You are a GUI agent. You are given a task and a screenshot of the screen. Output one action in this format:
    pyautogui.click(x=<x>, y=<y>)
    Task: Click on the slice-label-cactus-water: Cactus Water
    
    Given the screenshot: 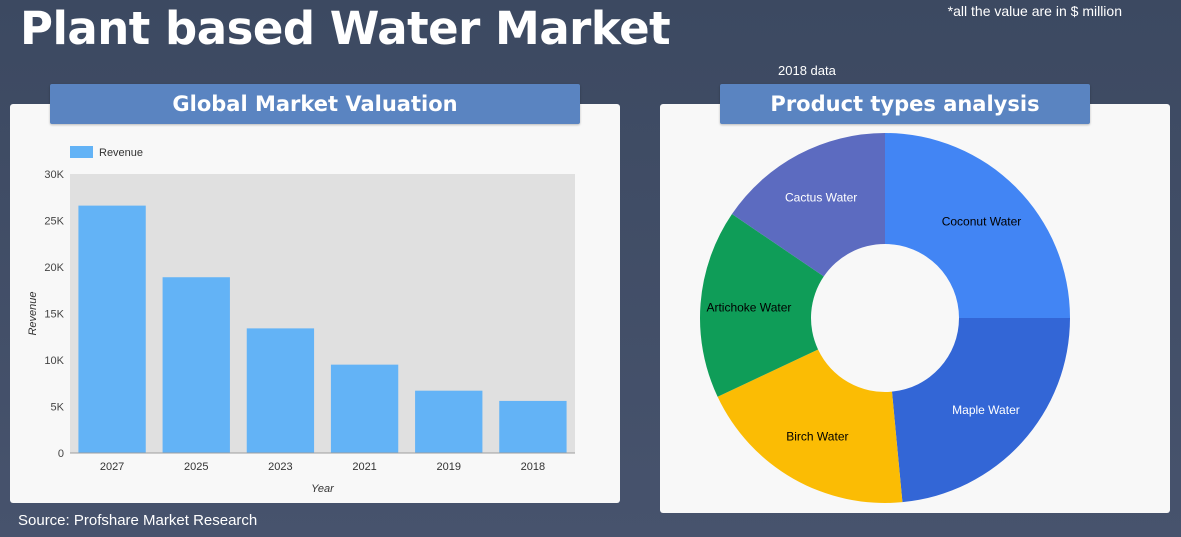 What is the action you would take?
    pyautogui.click(x=821, y=197)
    